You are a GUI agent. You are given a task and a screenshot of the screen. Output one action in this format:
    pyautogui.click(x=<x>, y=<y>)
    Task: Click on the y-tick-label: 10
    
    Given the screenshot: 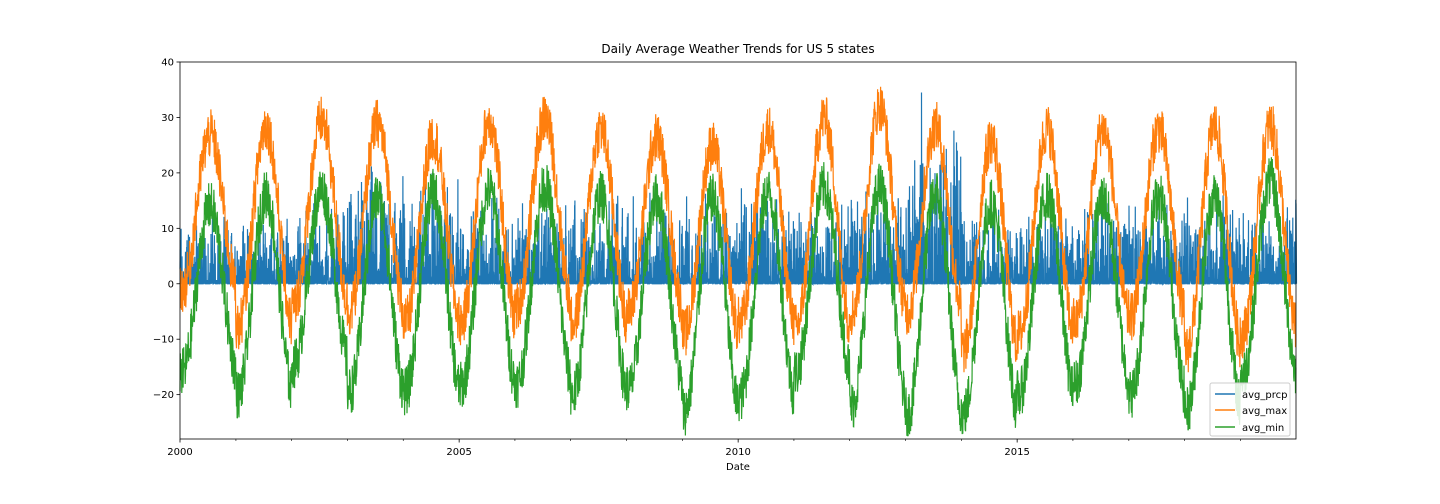 What is the action you would take?
    pyautogui.click(x=167, y=229)
    